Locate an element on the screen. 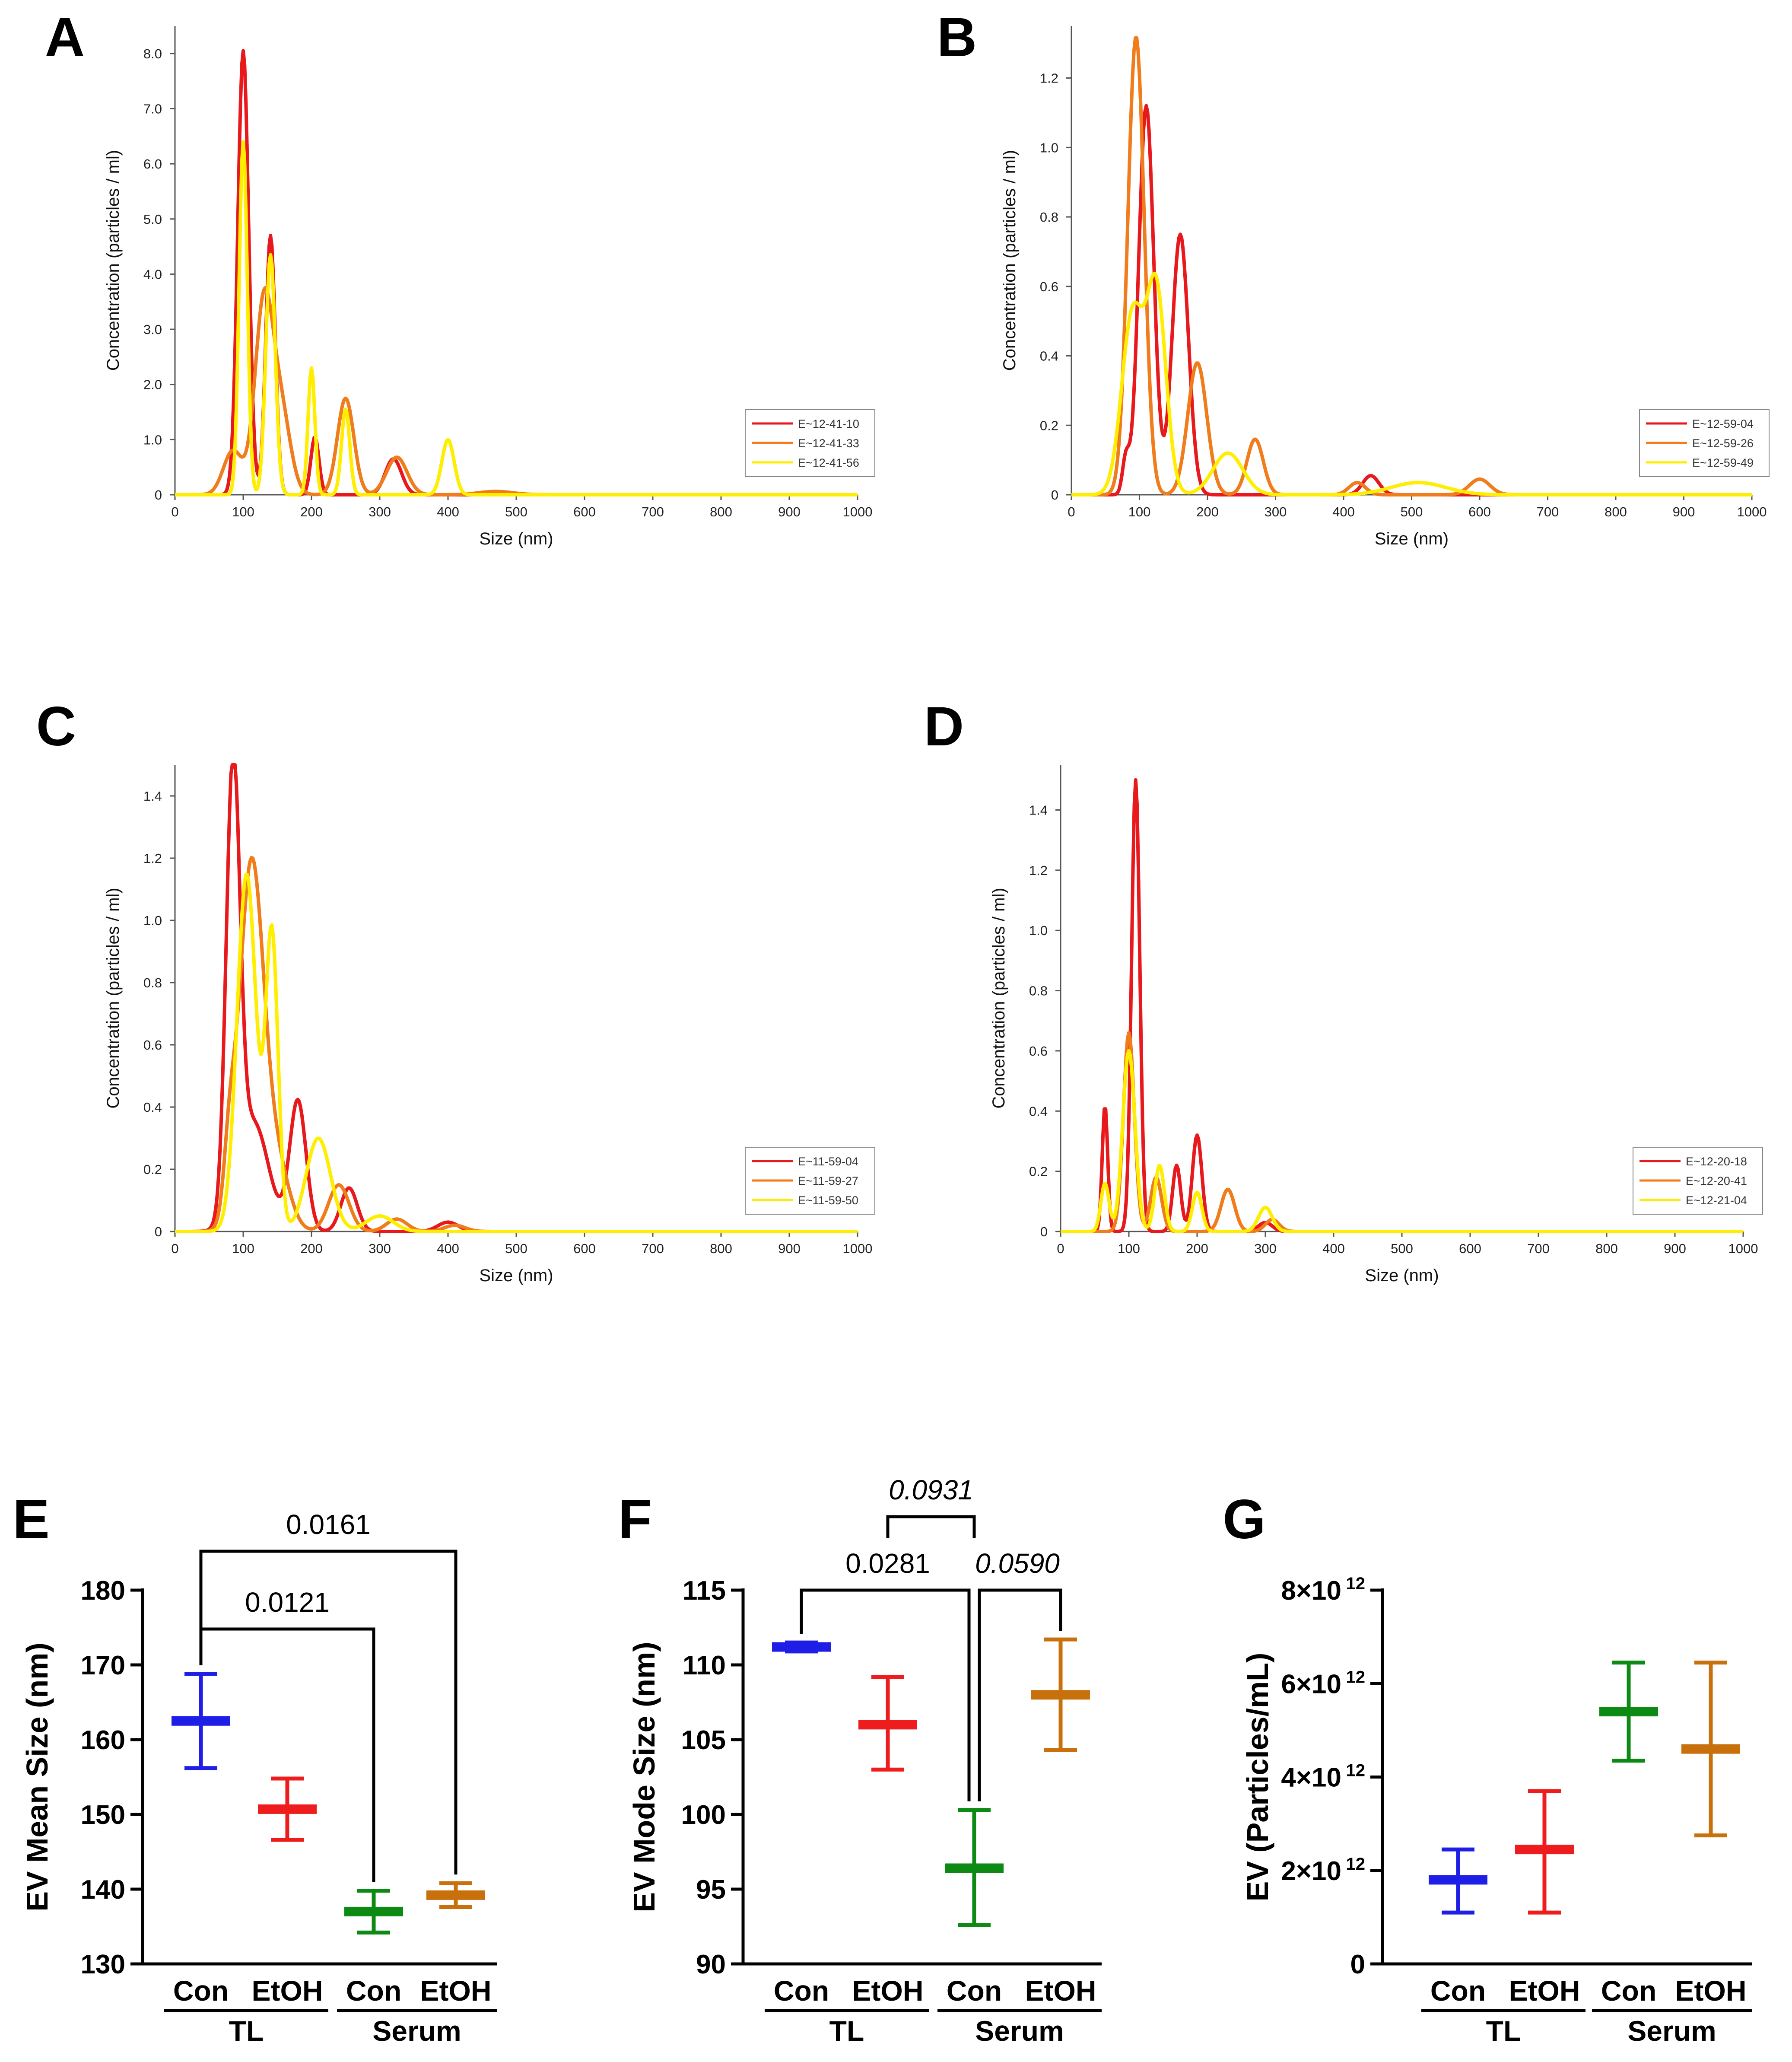  y-tick-label: 90 is located at coordinates (711, 1964).